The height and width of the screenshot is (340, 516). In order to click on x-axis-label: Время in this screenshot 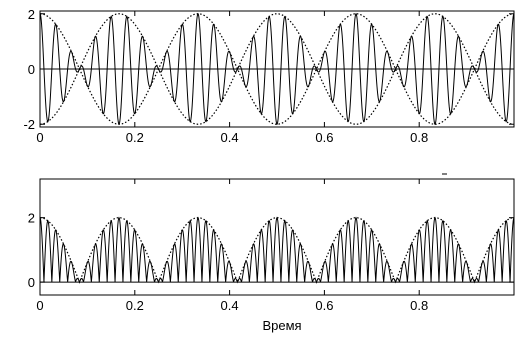, I will do `click(281, 325)`.